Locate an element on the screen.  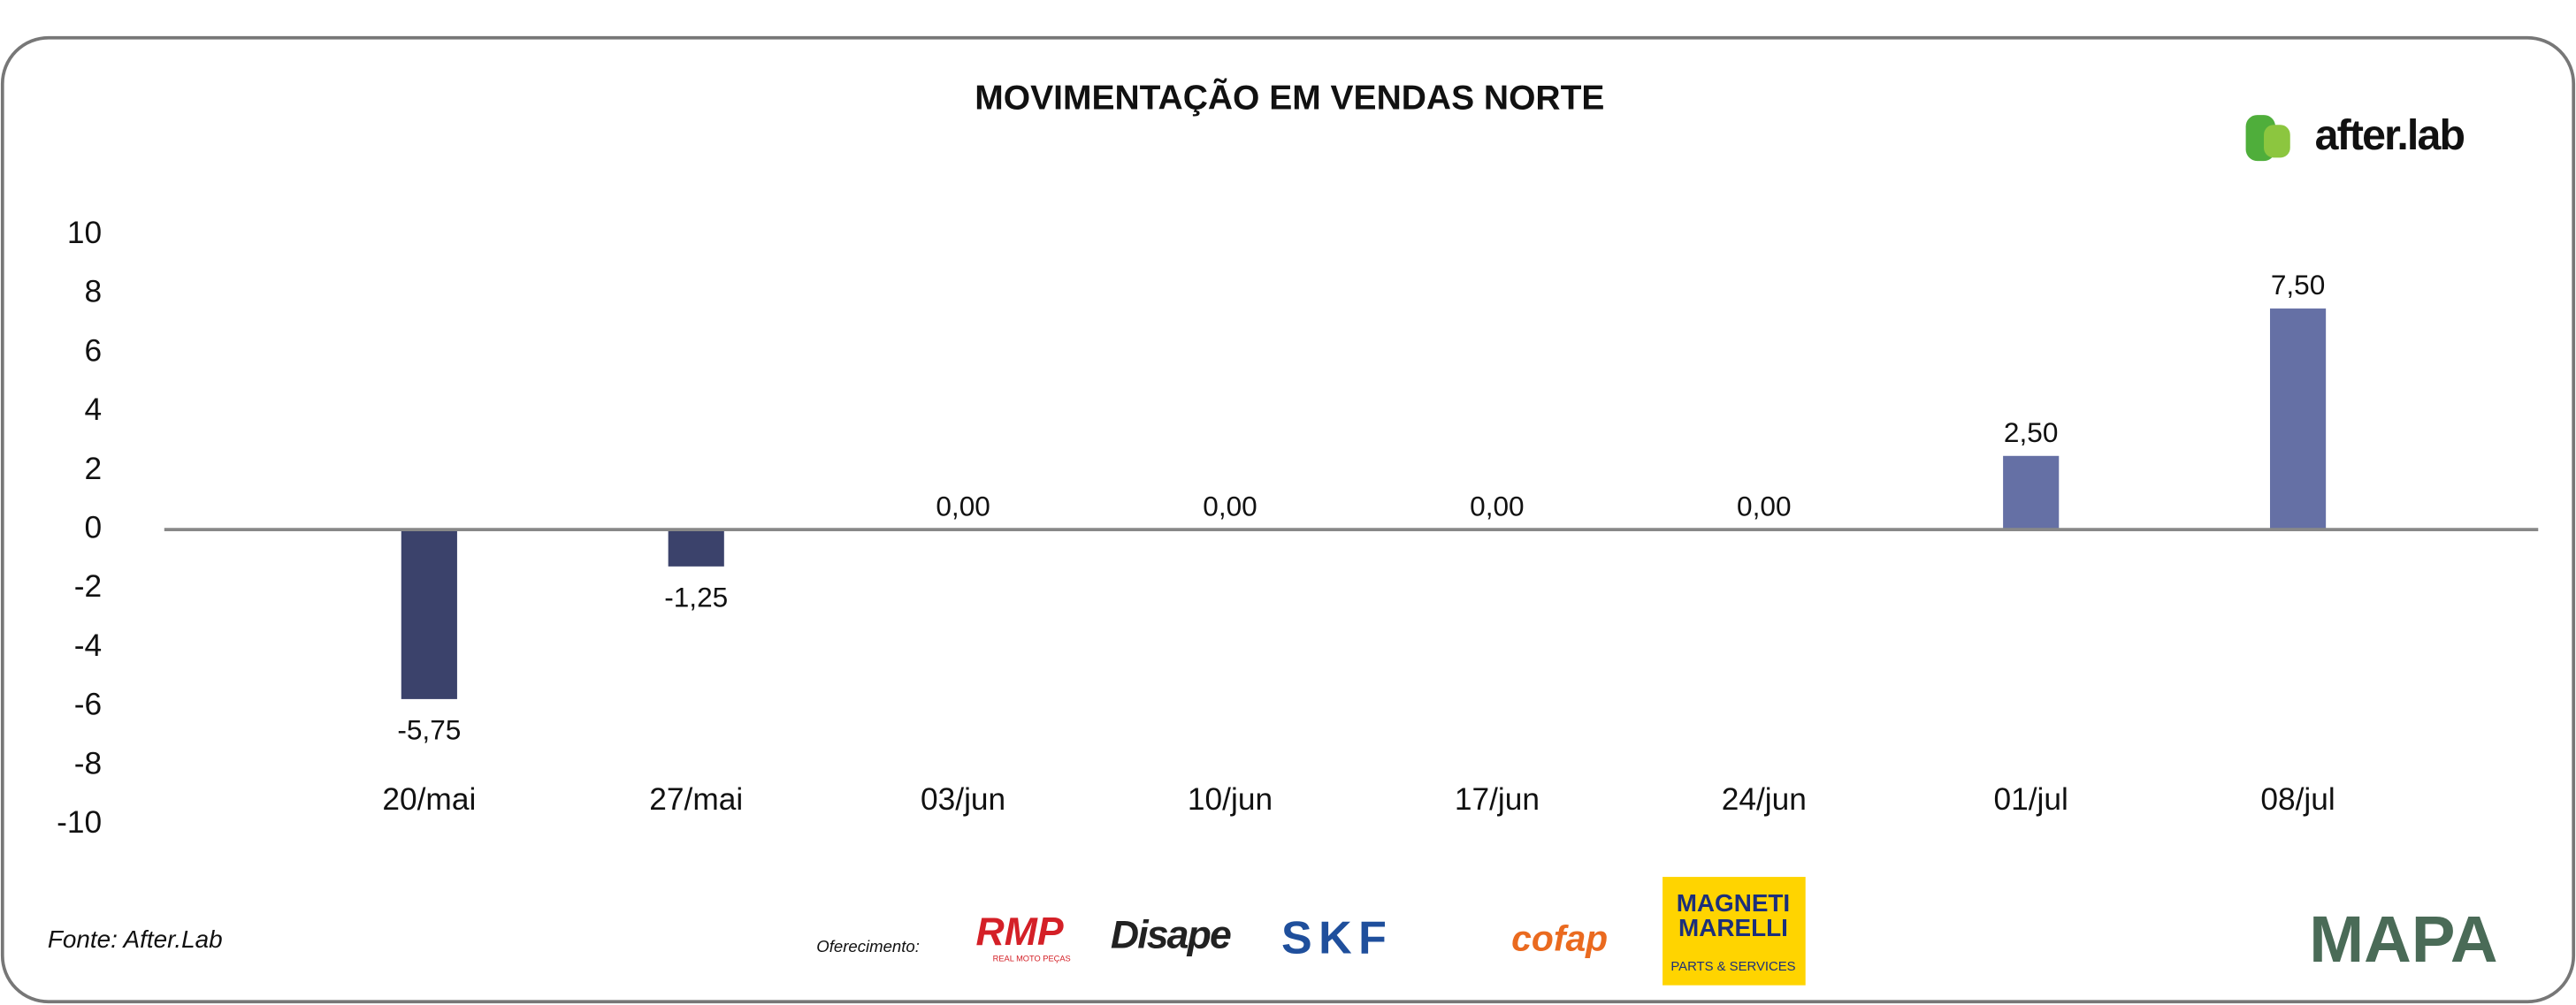
x-tick-label: 24/jun is located at coordinates (1765, 800).